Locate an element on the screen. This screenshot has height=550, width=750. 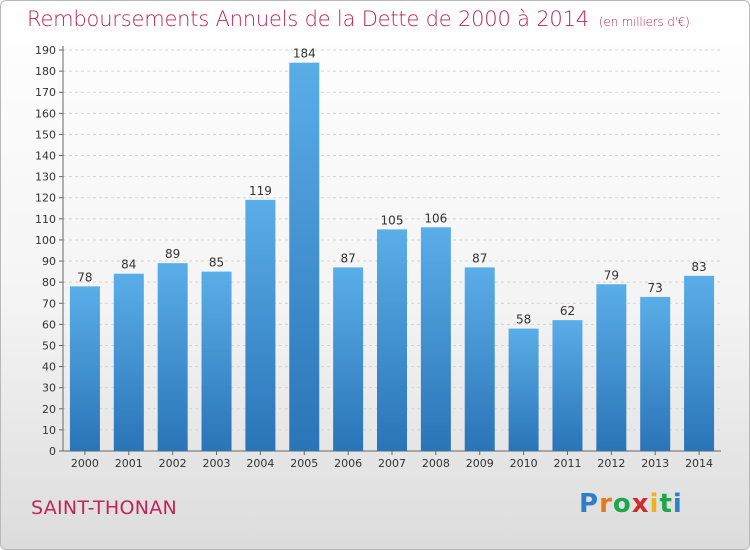
y-tick-label: 140 is located at coordinates (45, 156).